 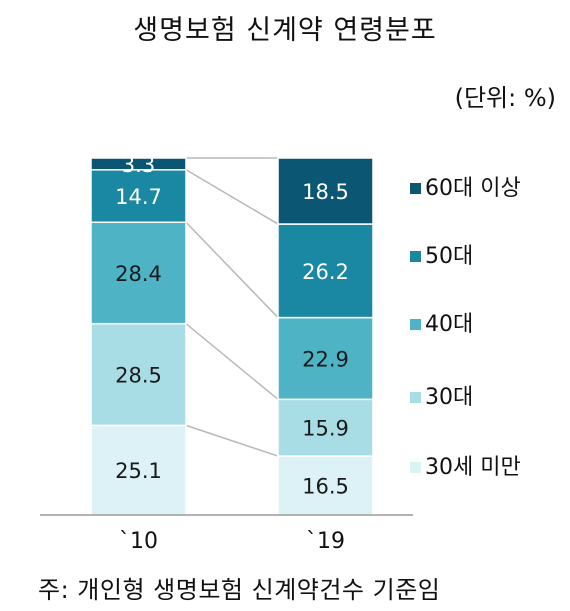 What do you see at coordinates (449, 256) in the screenshot?
I see `legend-label: 50대` at bounding box center [449, 256].